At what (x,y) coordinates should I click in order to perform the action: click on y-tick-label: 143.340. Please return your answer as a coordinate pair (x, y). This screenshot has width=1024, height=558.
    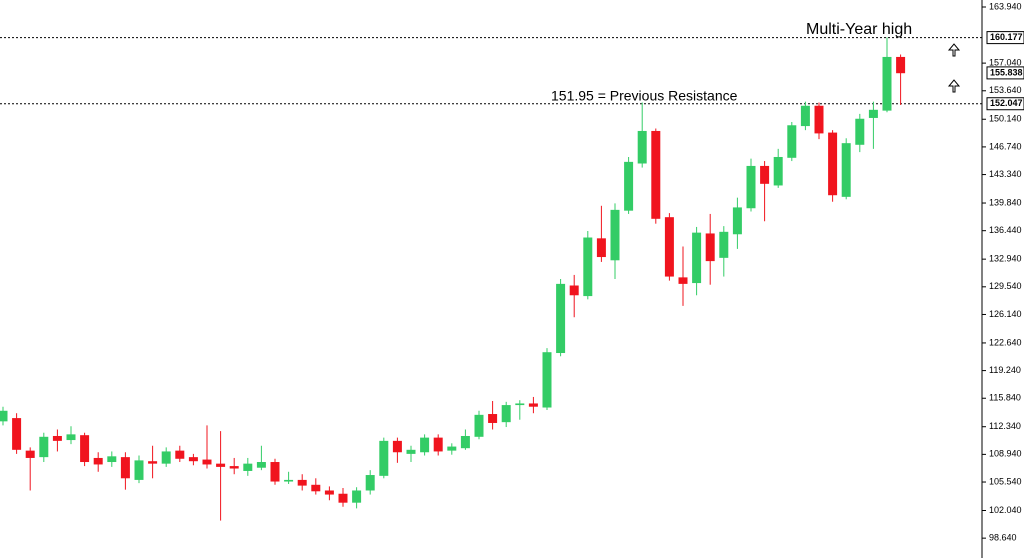
    Looking at the image, I should click on (1005, 174).